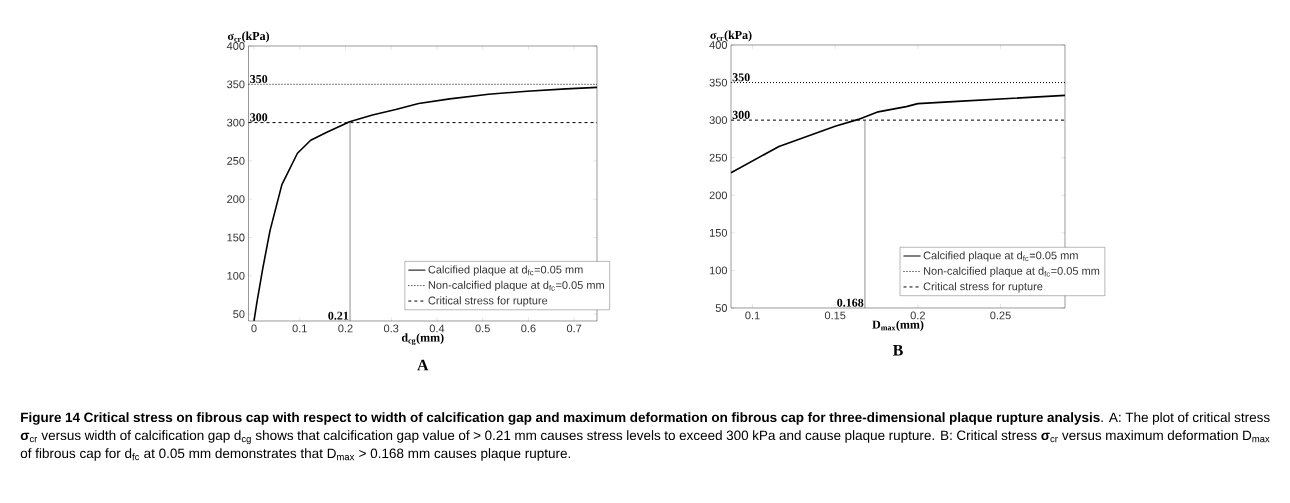 Image resolution: width=1290 pixels, height=503 pixels. Describe the element at coordinates (835, 315) in the screenshot. I see `x-tick-label: 0.15` at that location.